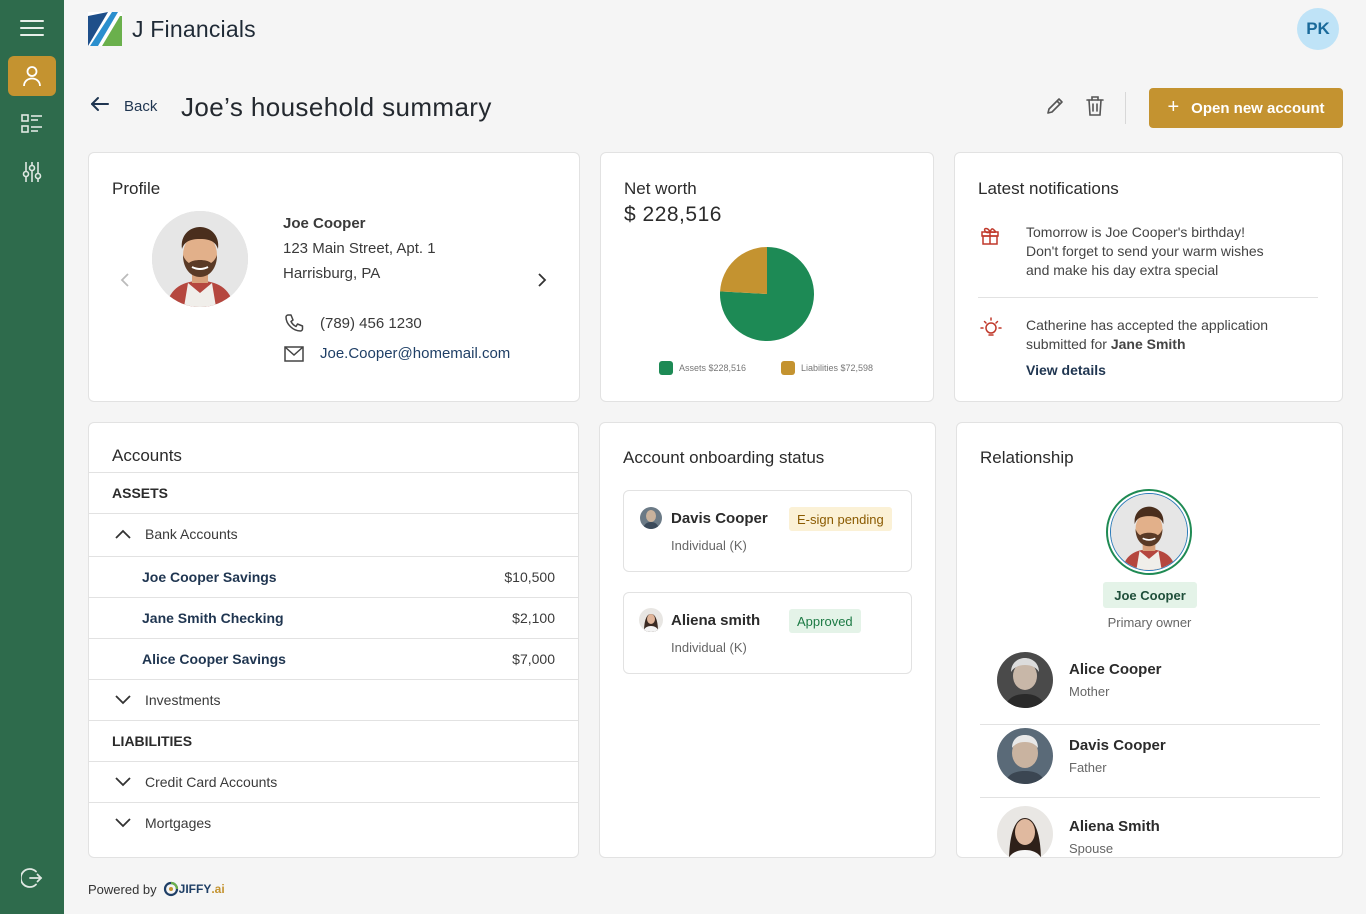  What do you see at coordinates (415, 353) in the screenshot?
I see `profile-email-link: Joe.Cooper@homemail.com` at bounding box center [415, 353].